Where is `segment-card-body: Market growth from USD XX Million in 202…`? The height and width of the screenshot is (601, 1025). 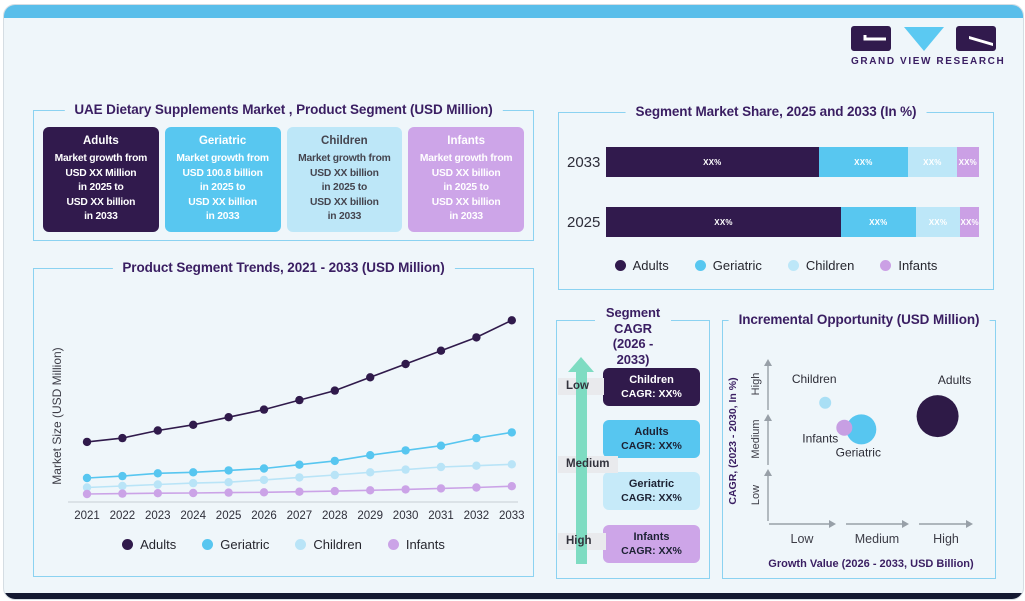
segment-card-body: Market growth from USD XX Million in 202… is located at coordinates (101, 188).